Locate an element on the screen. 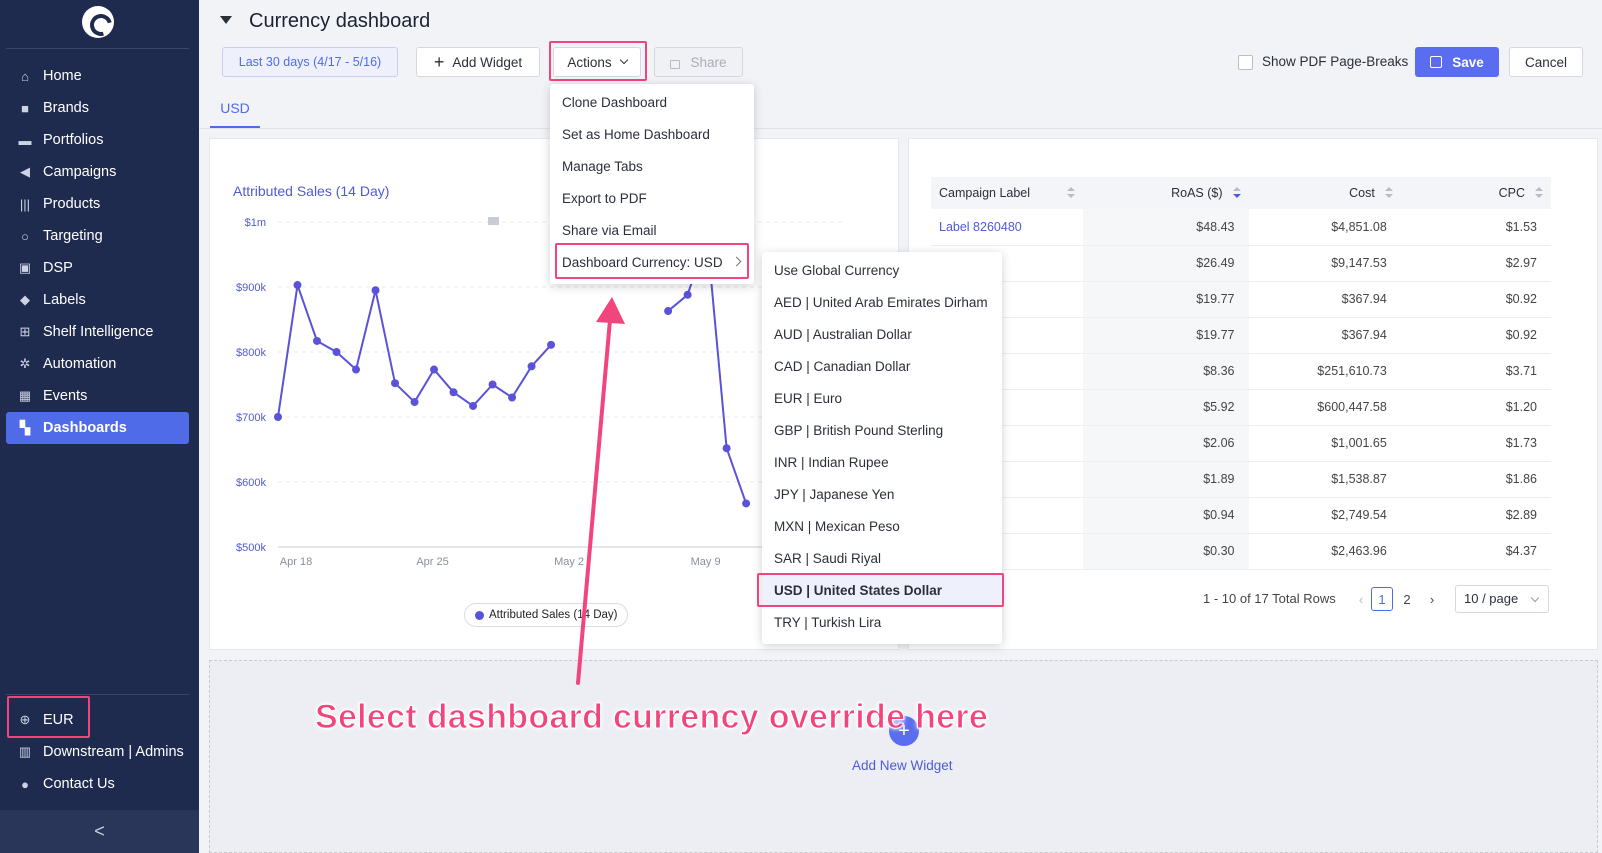 The height and width of the screenshot is (853, 1602). x-tick-label: May 2 is located at coordinates (569, 562).